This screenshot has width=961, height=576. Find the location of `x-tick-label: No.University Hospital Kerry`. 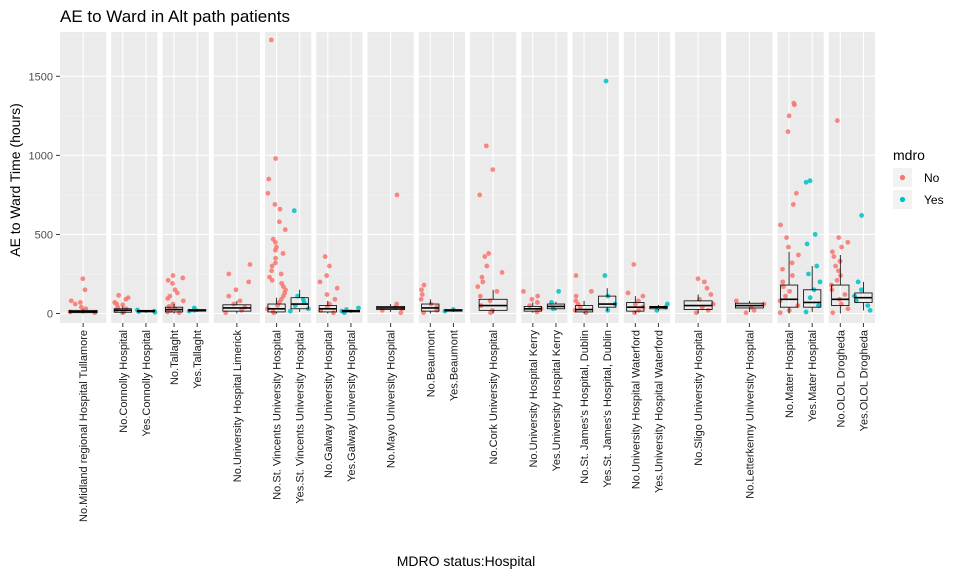

x-tick-label: No.University Hospital Kerry is located at coordinates (534, 399).